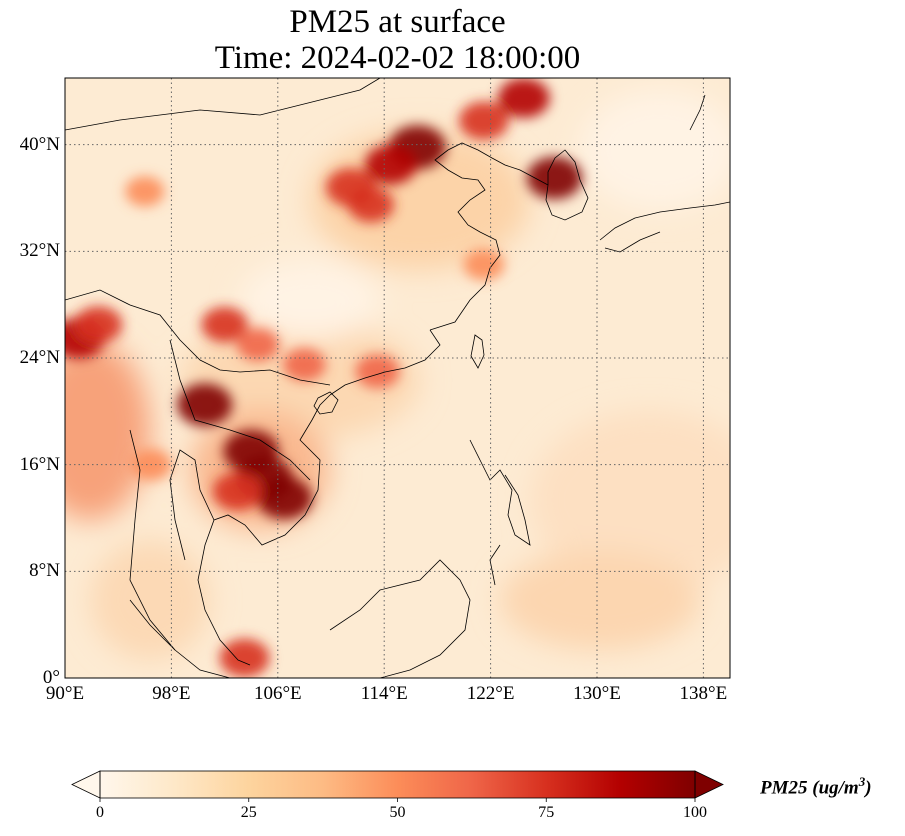 Image resolution: width=905 pixels, height=836 pixels. What do you see at coordinates (397, 58) in the screenshot?
I see `title-line-time: Time: 2024-02-02 18:00:00` at bounding box center [397, 58].